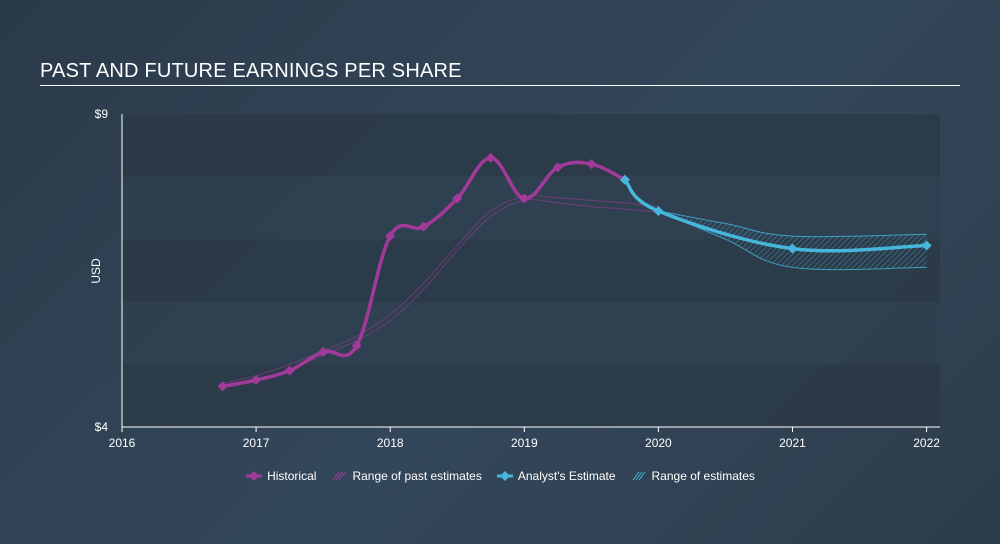  What do you see at coordinates (292, 476) in the screenshot?
I see `legend-label: Historical` at bounding box center [292, 476].